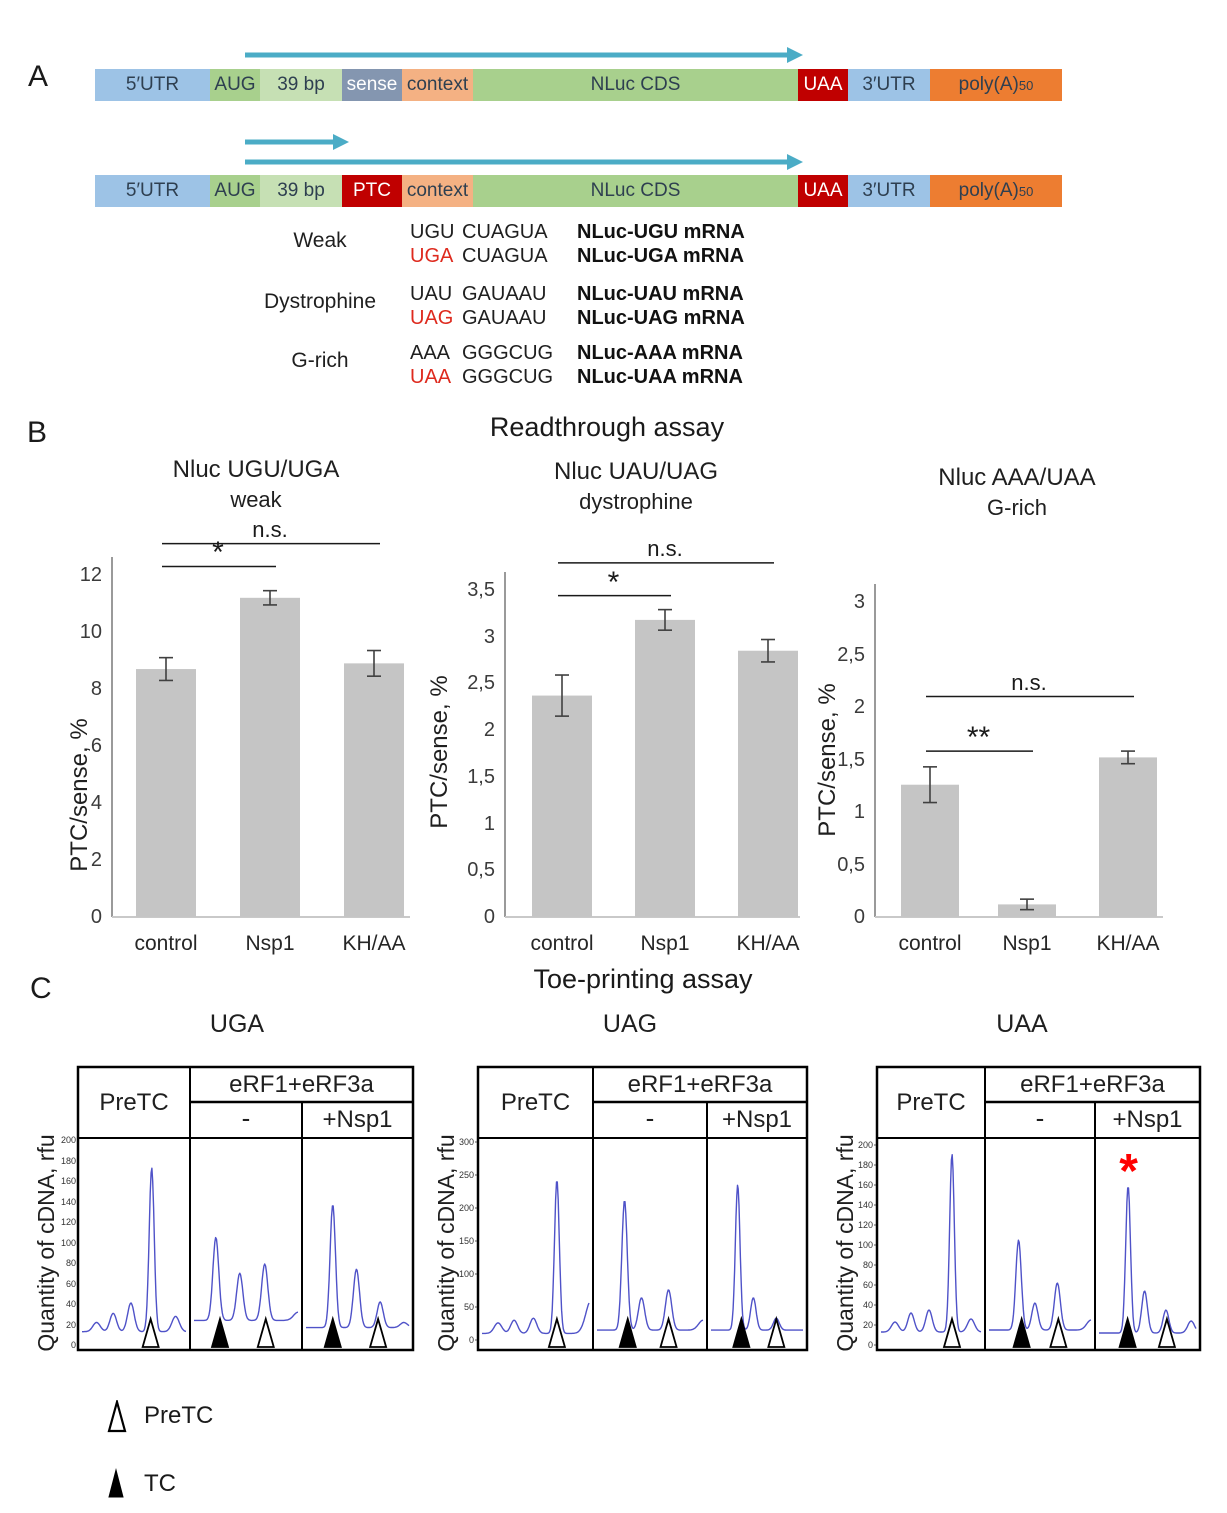 The width and height of the screenshot is (1227, 1513). I want to click on toeprint-UAA-asterisk: *, so click(1128, 1171).